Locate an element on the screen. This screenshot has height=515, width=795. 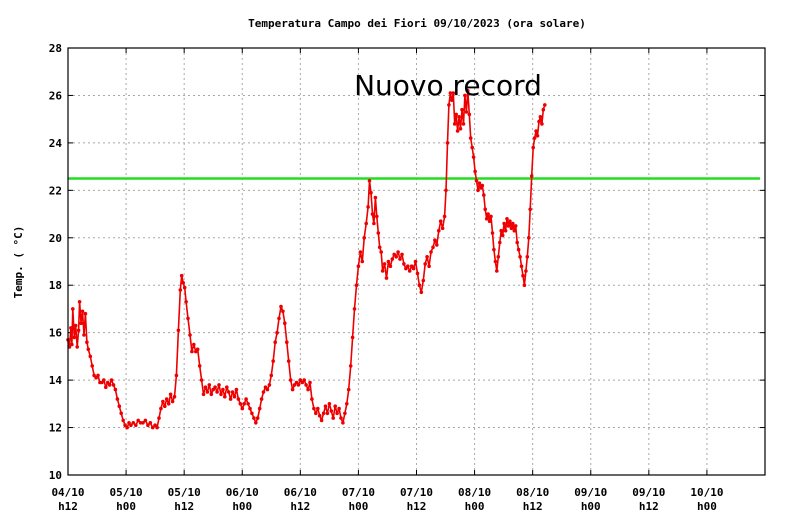
y-tick-label: 20 is located at coordinates (55, 238).